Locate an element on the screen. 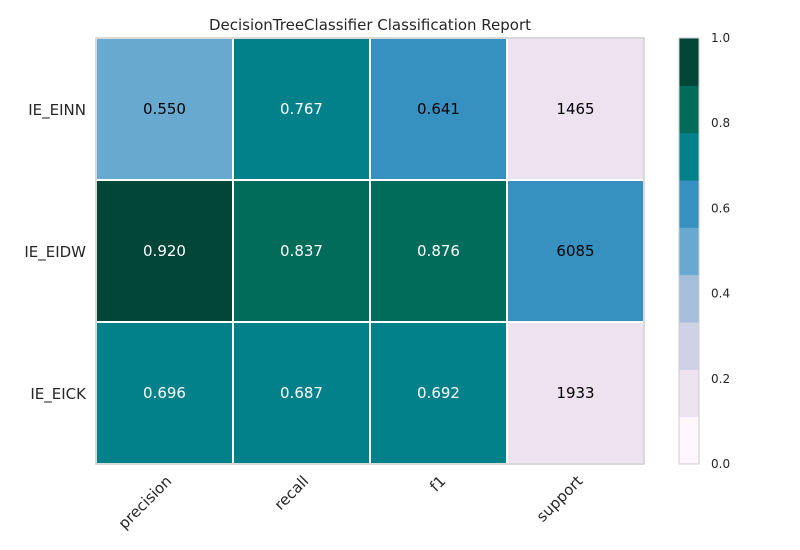  colorbar-tick-label: 0.4 is located at coordinates (720, 294).